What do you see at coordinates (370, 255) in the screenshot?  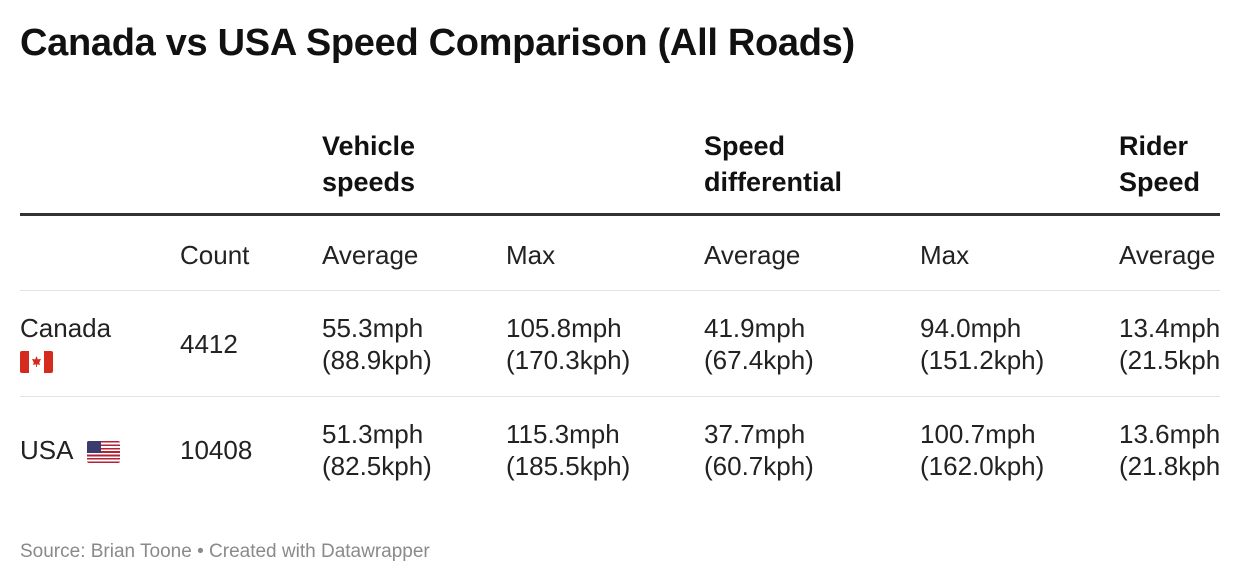 I see `column-header-vehicle-average: Average` at bounding box center [370, 255].